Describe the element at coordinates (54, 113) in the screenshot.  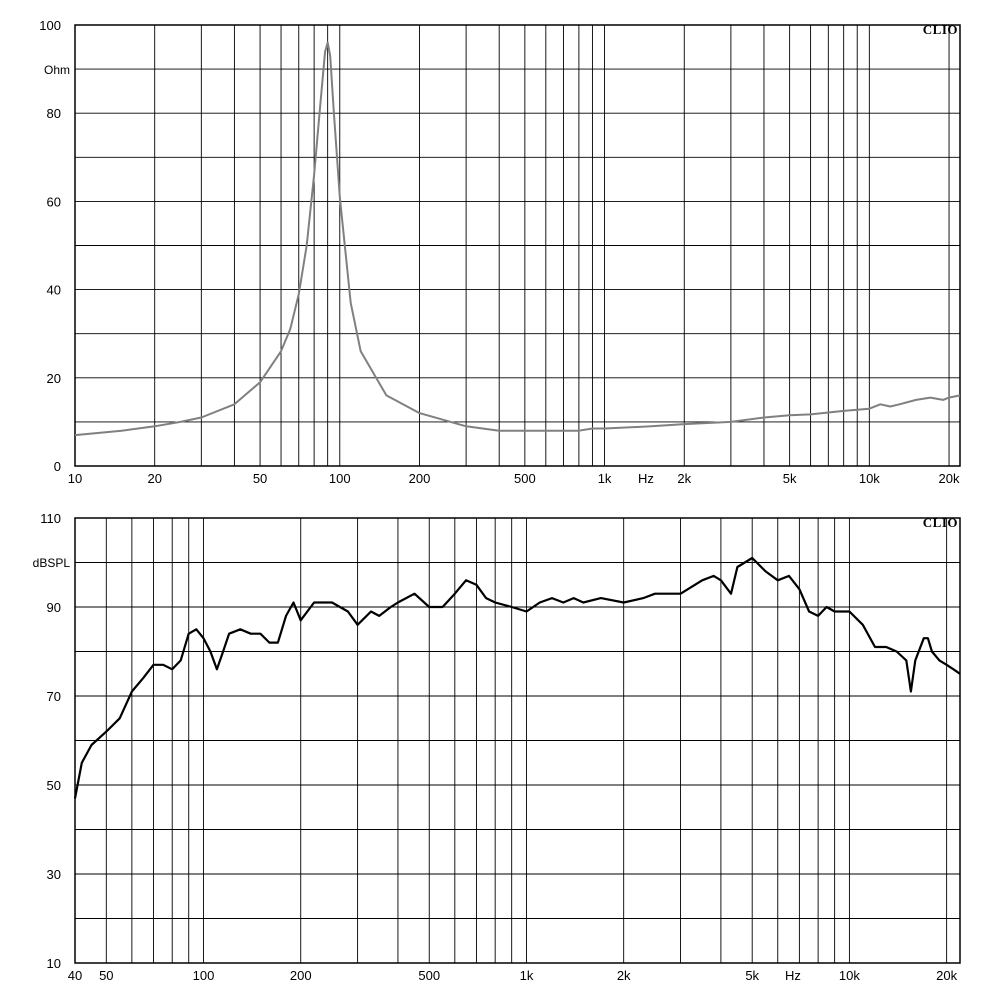
I see `y-tick-label: 80` at that location.